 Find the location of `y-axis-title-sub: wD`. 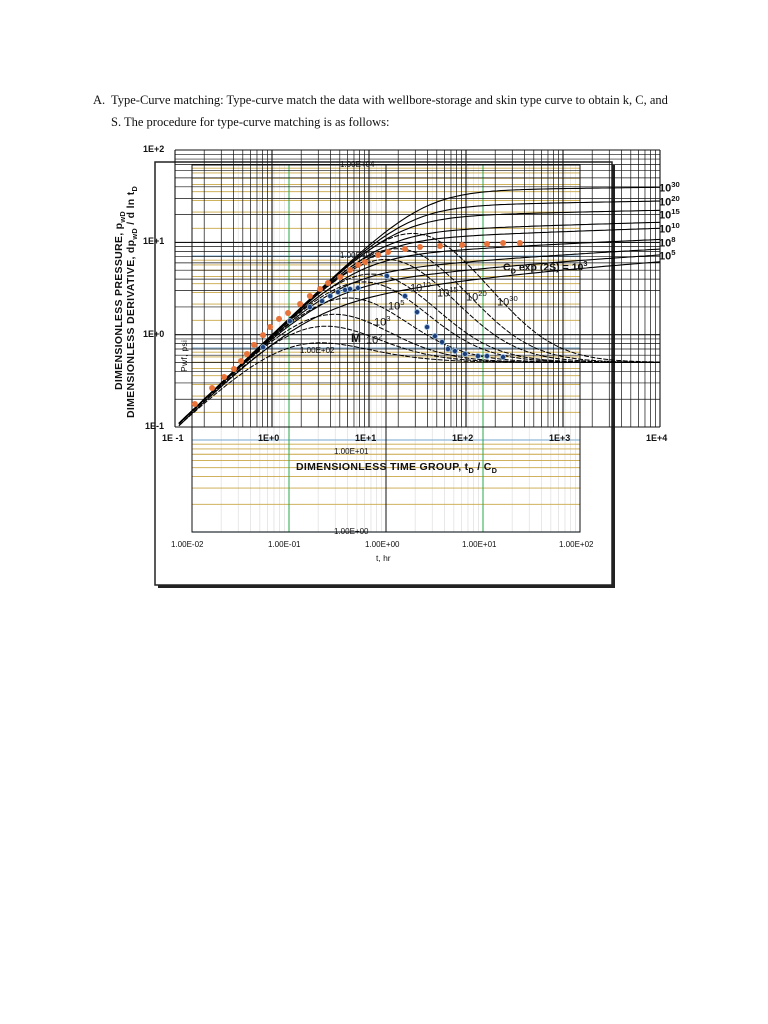

y-axis-title-sub: wD is located at coordinates (135, 234).